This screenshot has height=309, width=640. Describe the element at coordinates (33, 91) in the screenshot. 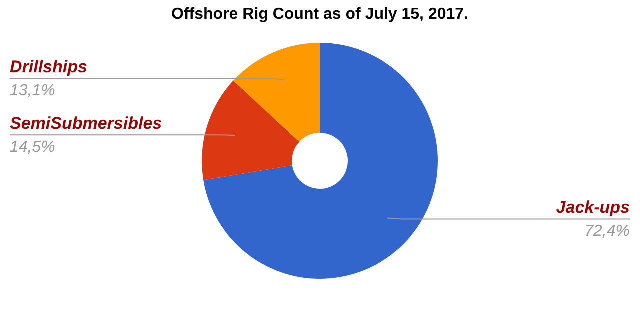

I see `data-label: 13,1%` at that location.